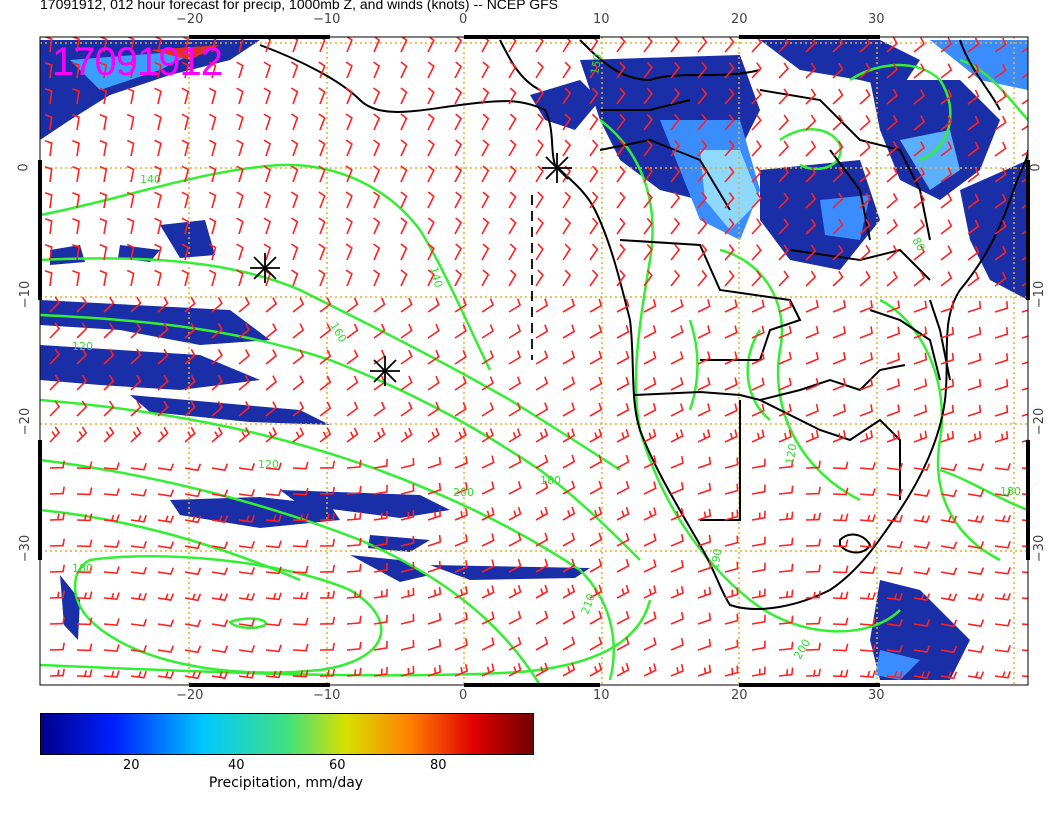 The height and width of the screenshot is (816, 1056). What do you see at coordinates (26, 548) in the screenshot?
I see `lat-label-left: −30` at bounding box center [26, 548].